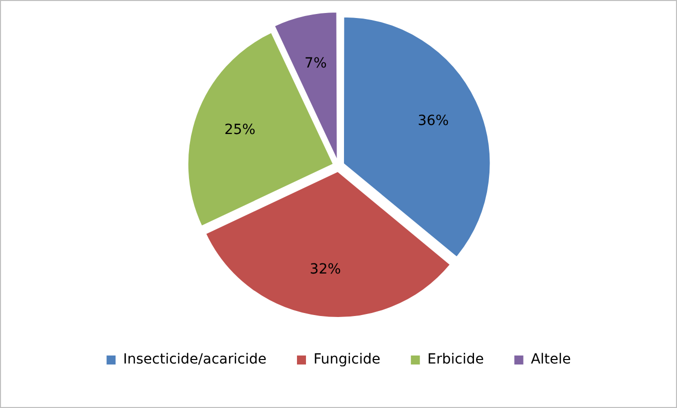 Image resolution: width=677 pixels, height=408 pixels. What do you see at coordinates (325, 270) in the screenshot?
I see `data-label: 32%` at bounding box center [325, 270].